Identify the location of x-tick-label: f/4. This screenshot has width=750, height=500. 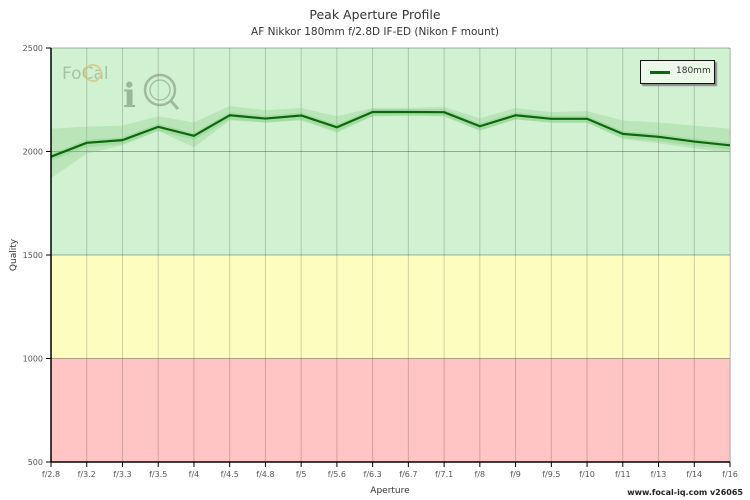
(194, 474).